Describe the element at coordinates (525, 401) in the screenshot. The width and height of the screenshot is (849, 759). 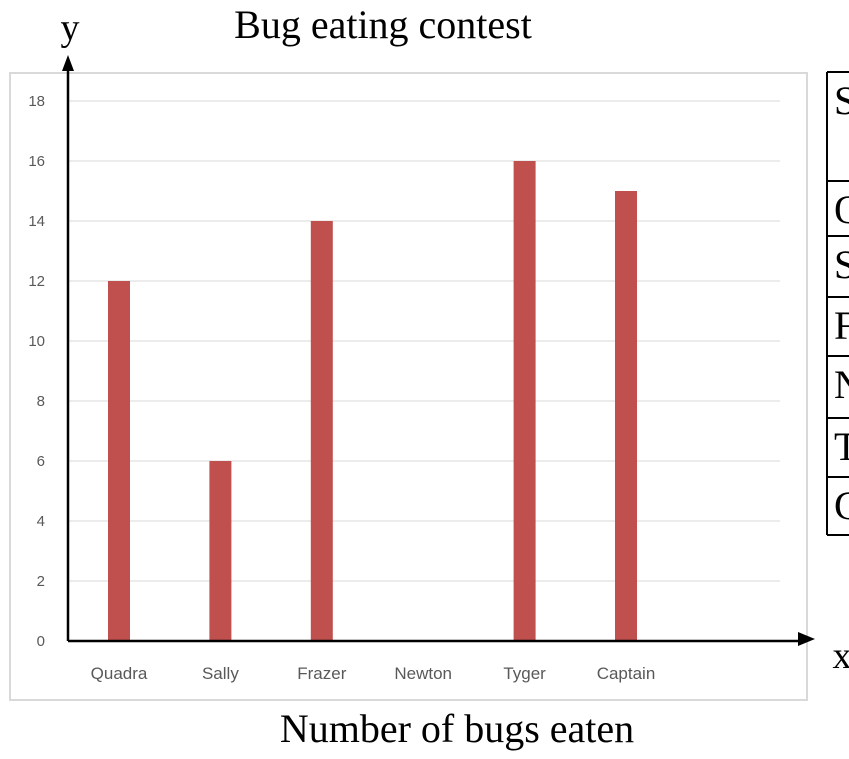
I see `bar-tyger` at that location.